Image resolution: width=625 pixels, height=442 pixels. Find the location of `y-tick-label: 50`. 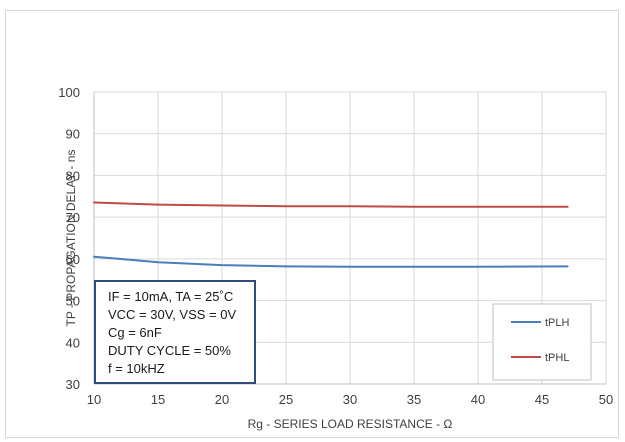

y-tick-label: 50 is located at coordinates (73, 301).